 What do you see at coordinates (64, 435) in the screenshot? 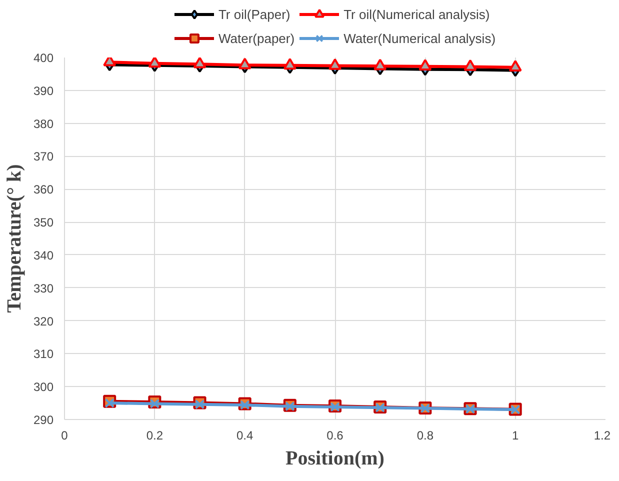
I see `x-tick-label: 0` at bounding box center [64, 435].